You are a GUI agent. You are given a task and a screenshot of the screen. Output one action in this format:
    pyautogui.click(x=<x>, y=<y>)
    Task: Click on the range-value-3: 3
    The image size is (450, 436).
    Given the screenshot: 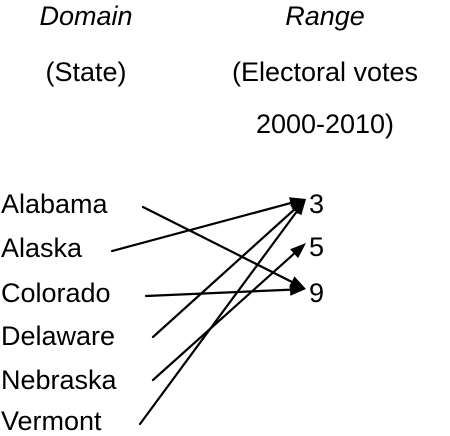 What is the action you would take?
    pyautogui.click(x=317, y=204)
    